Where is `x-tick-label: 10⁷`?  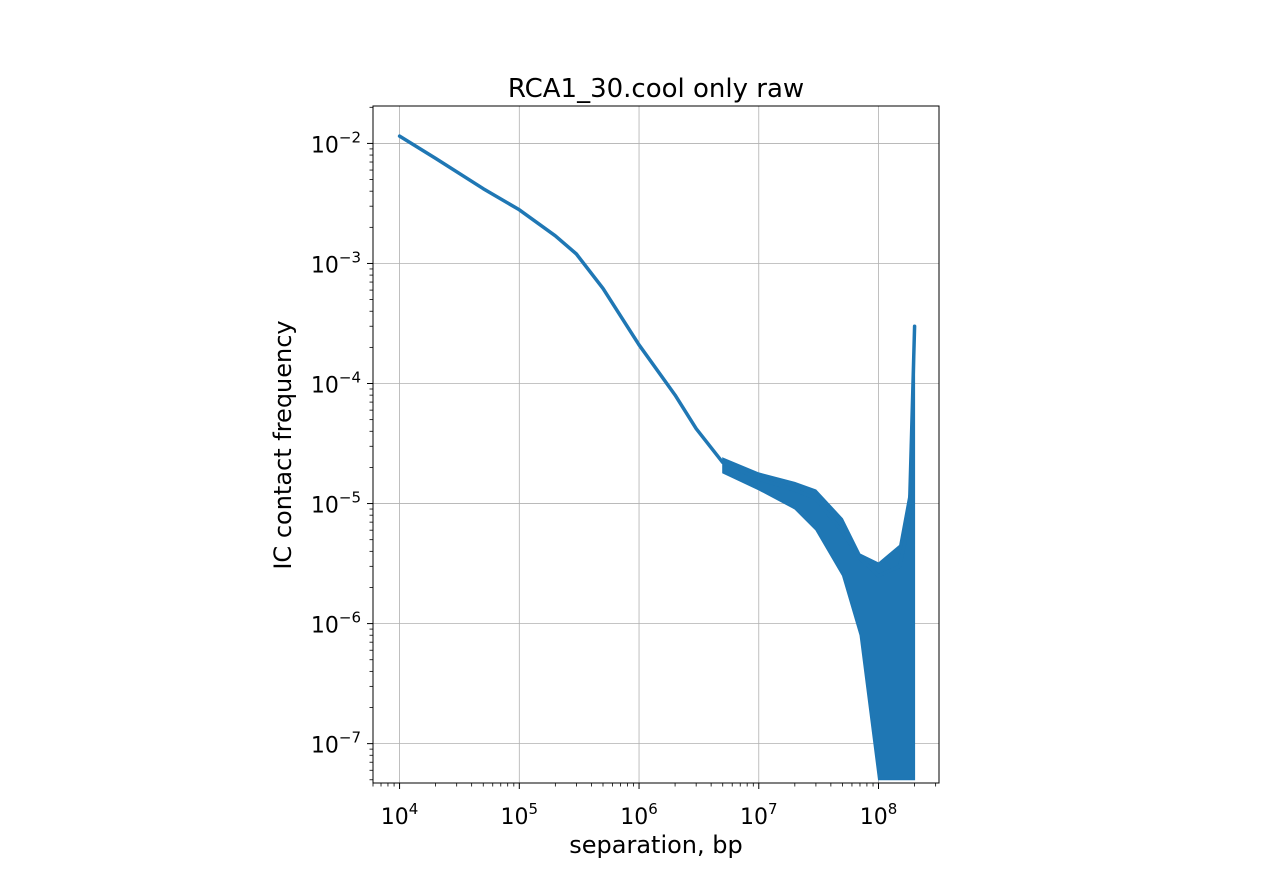 x-tick-label: 10⁷ is located at coordinates (759, 815).